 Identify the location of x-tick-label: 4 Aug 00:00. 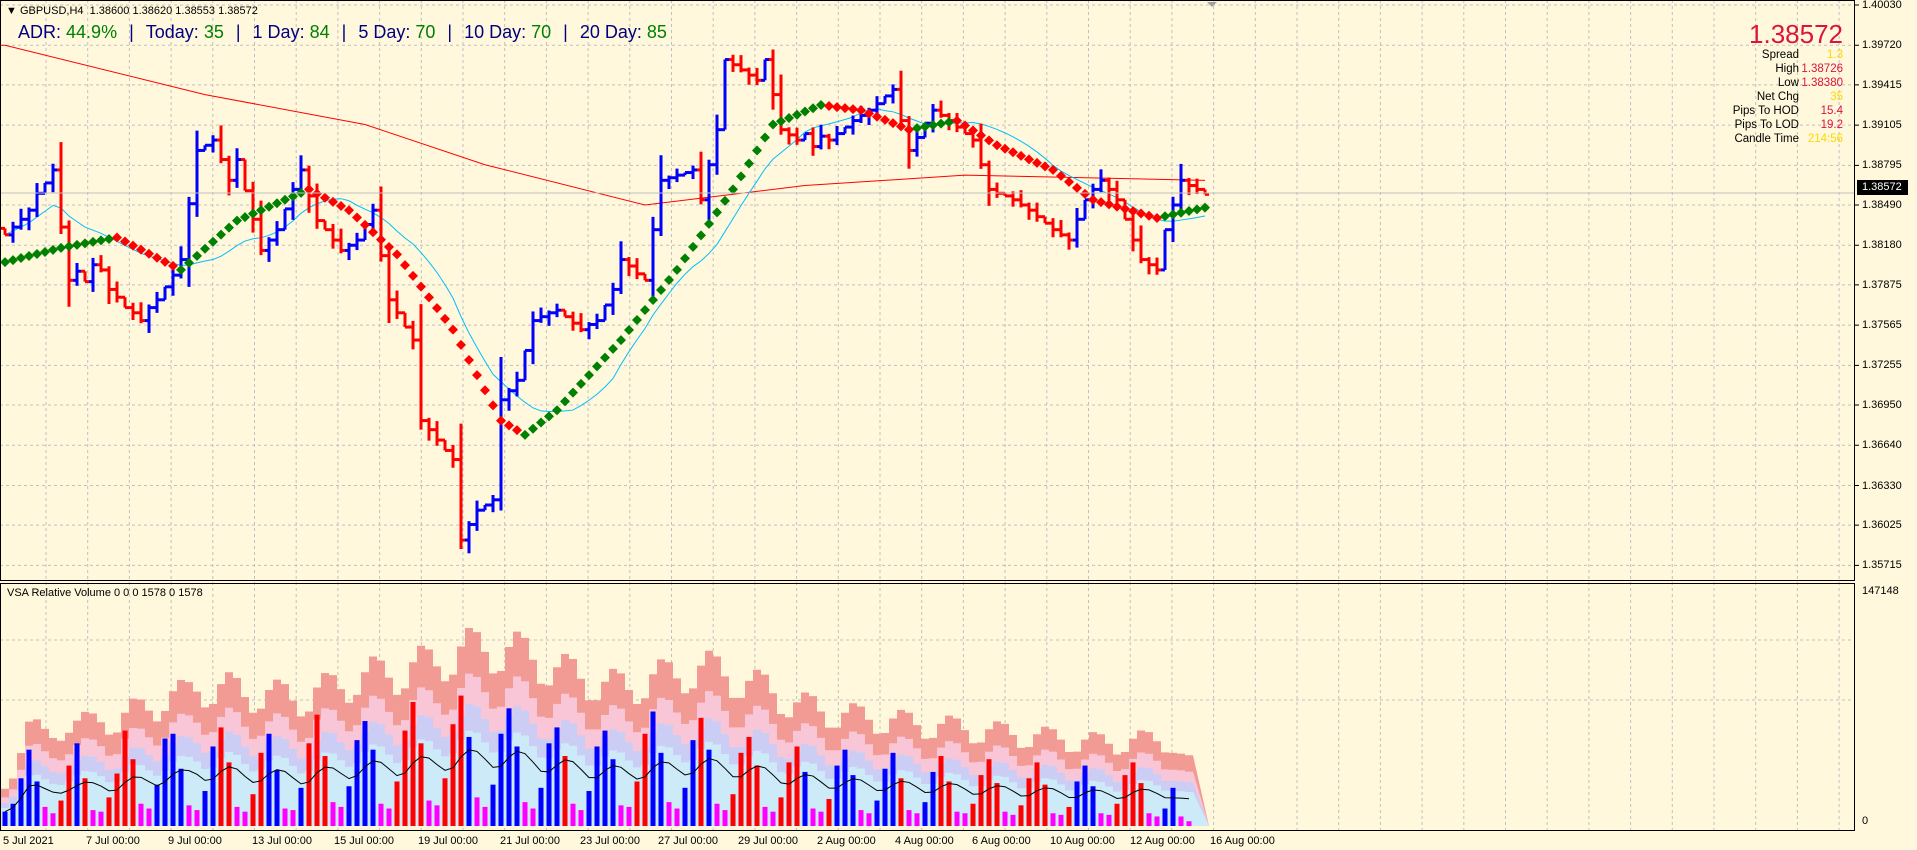
(924, 841).